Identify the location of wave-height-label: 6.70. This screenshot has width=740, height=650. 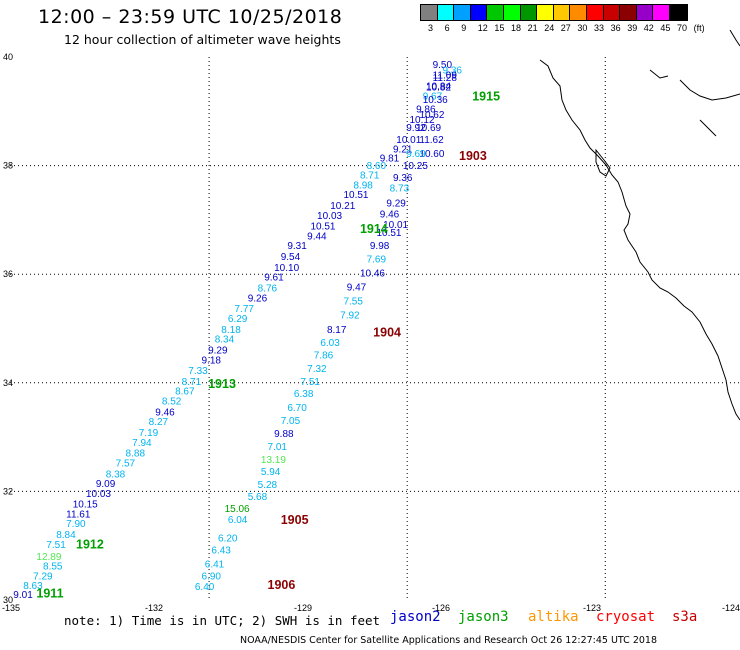
(297, 408).